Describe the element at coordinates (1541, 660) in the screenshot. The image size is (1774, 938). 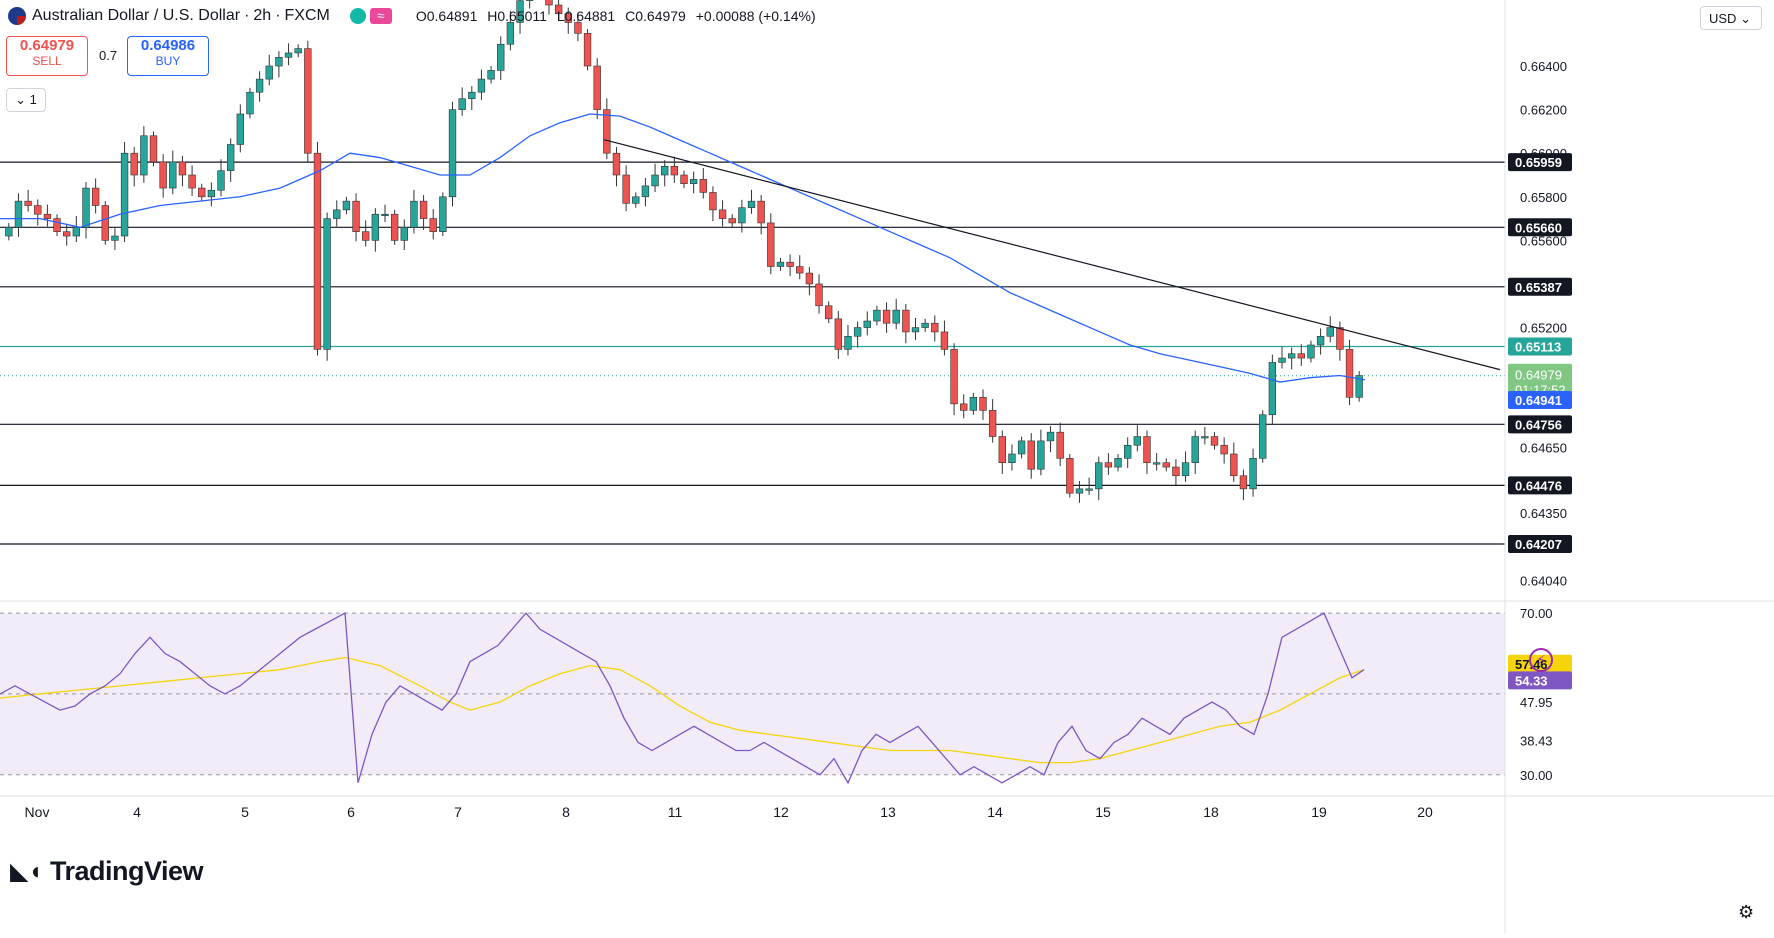
I see `lightning-icon: ⚡` at that location.